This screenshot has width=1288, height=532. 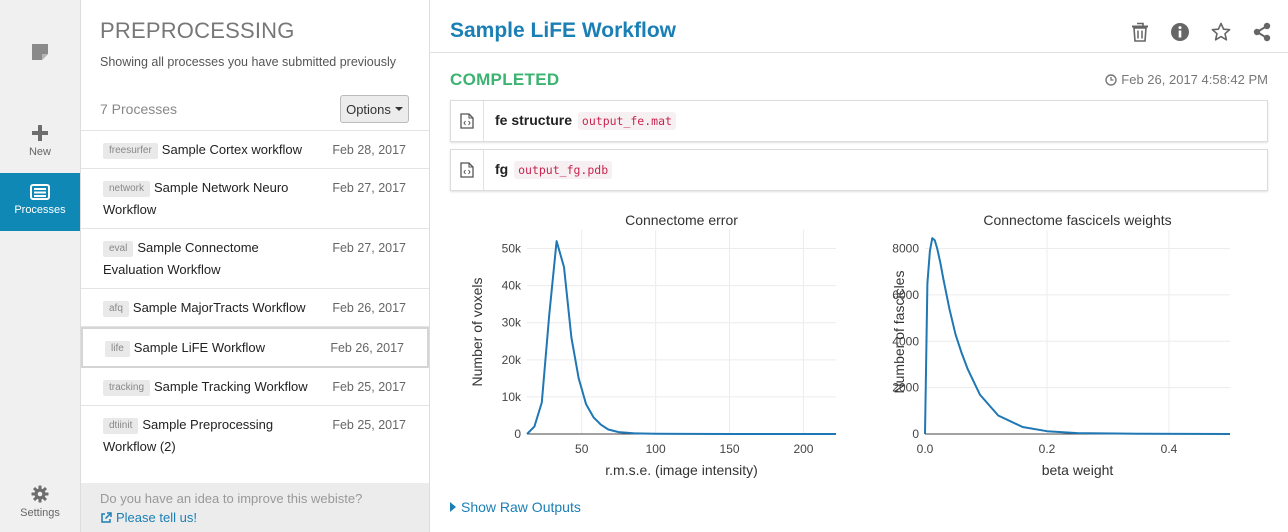 I want to click on rail-item-settings: Settings, so click(x=40, y=502).